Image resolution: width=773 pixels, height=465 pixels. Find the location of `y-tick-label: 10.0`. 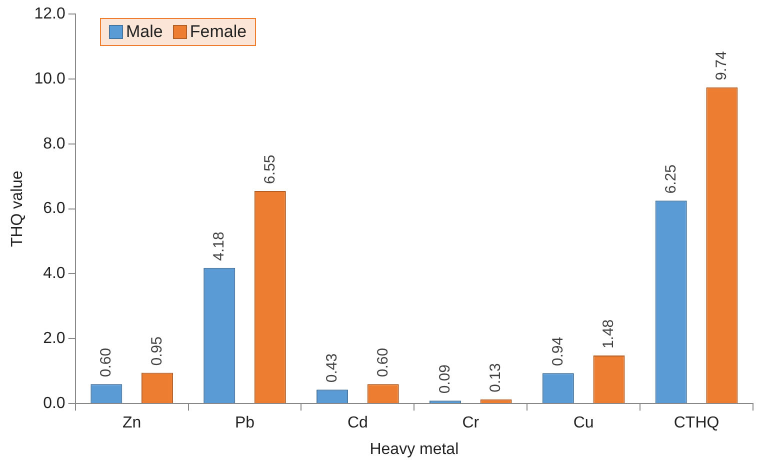

y-tick-label: 10.0 is located at coordinates (50, 79).